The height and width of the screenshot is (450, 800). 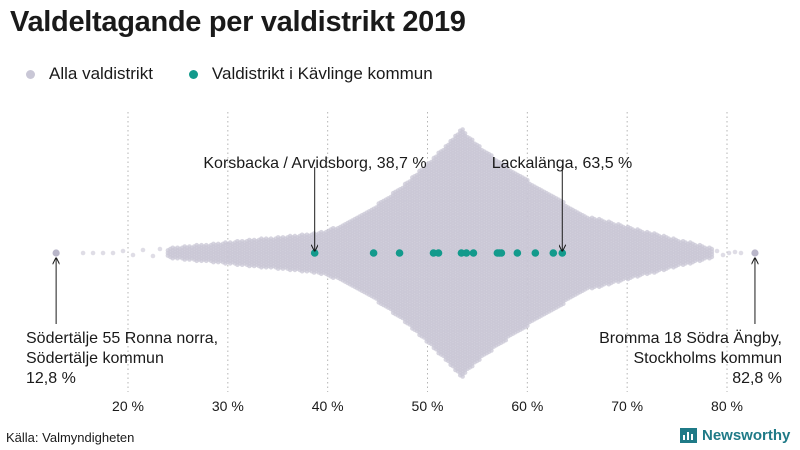 I want to click on legend-item-local: Valdistrikt i Kävlinge kommun, so click(x=310, y=74).